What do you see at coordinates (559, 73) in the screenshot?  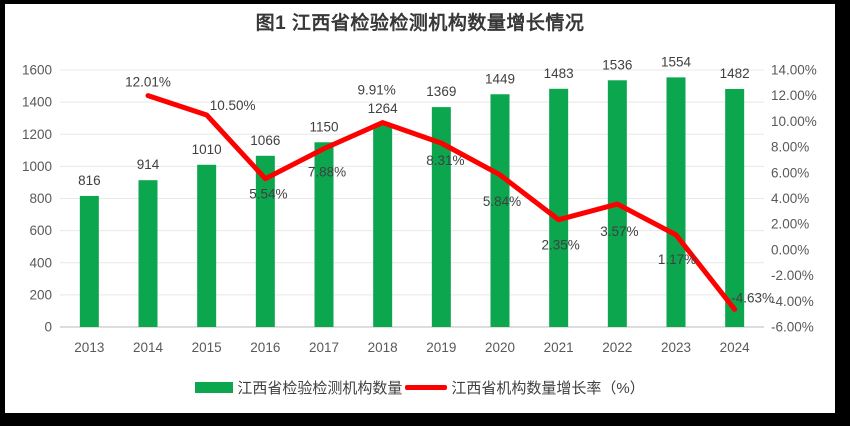 I see `bar-value-label: 1483` at bounding box center [559, 73].